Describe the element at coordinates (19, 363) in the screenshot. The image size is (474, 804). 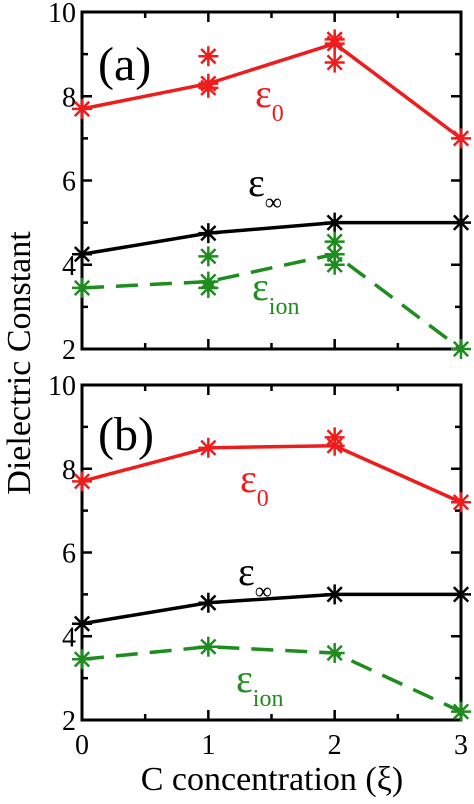
I see `y-axis-title: Dielectric Constant` at that location.